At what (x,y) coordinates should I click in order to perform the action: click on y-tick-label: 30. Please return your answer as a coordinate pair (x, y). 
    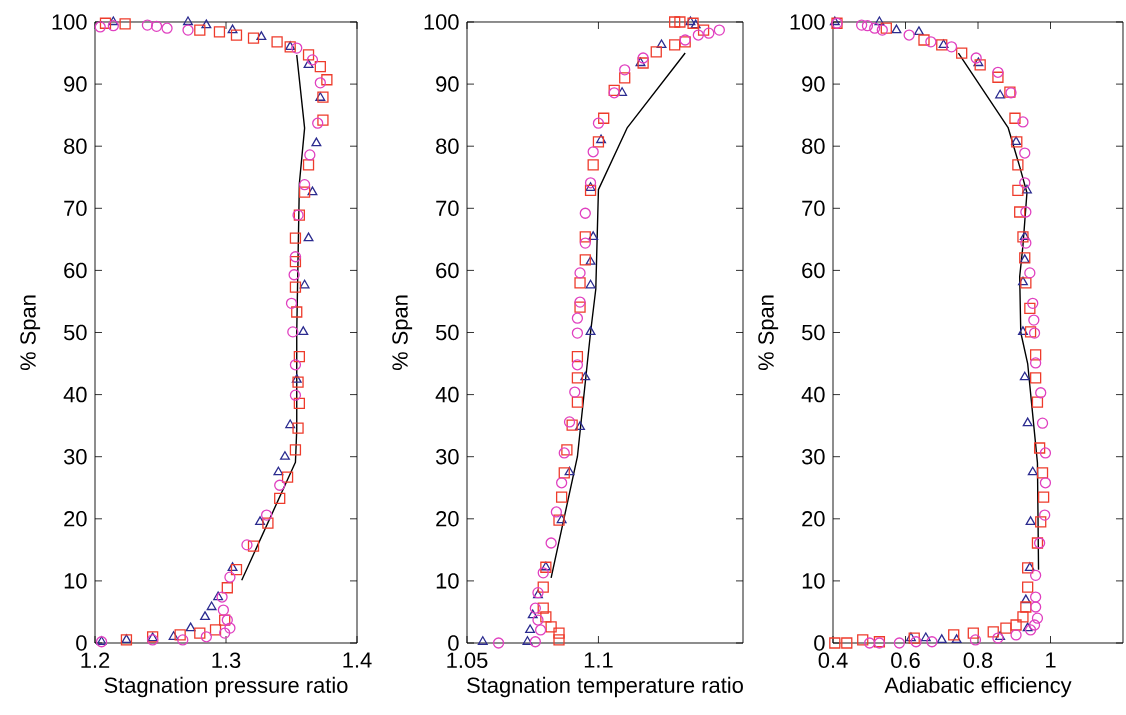
    Looking at the image, I should click on (447, 456).